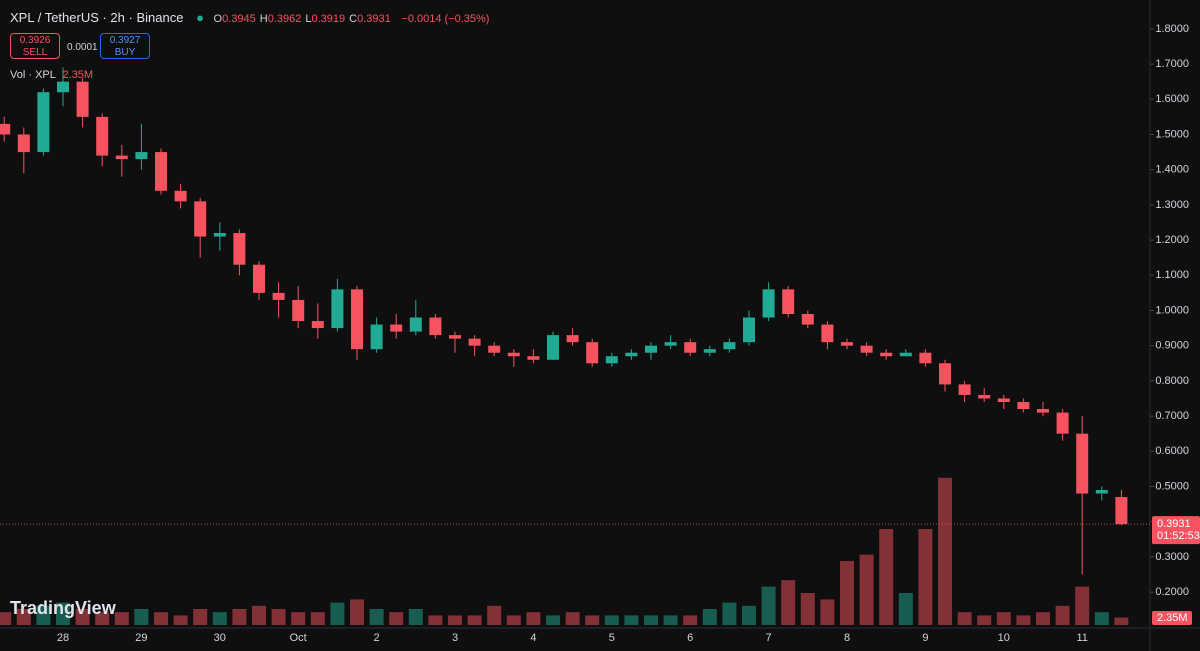 The image size is (1200, 651). Describe the element at coordinates (304, 19) in the screenshot. I see `ohlc: O0.3945 H0.3962 L0.3919 C0.3931` at that location.